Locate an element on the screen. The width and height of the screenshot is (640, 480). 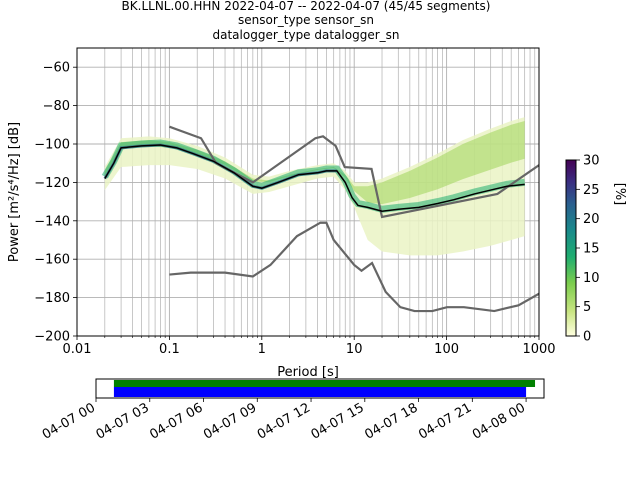
timeline-bars is located at coordinates (324, 388).